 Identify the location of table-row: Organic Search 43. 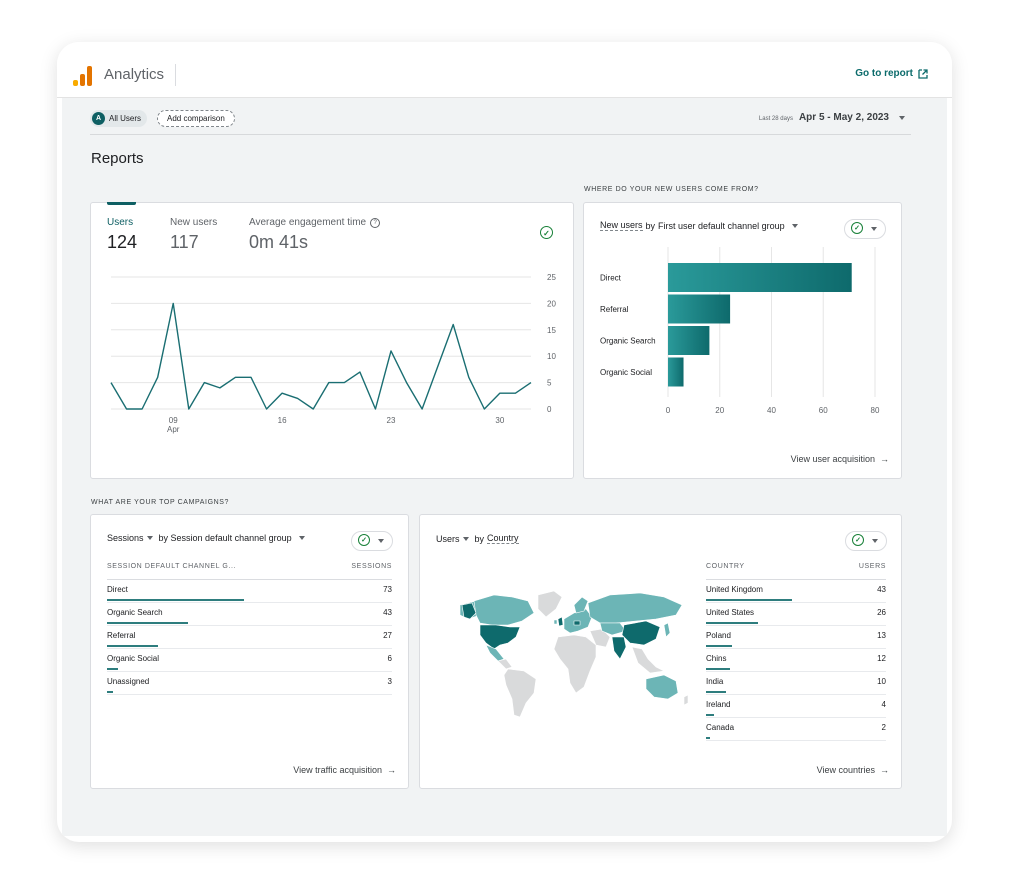
(249, 614).